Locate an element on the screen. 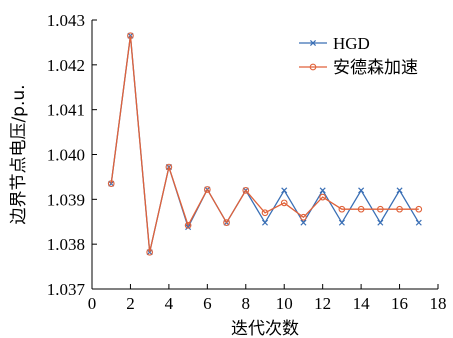 The image size is (453, 338). x-tick-label: 16 is located at coordinates (399, 303).